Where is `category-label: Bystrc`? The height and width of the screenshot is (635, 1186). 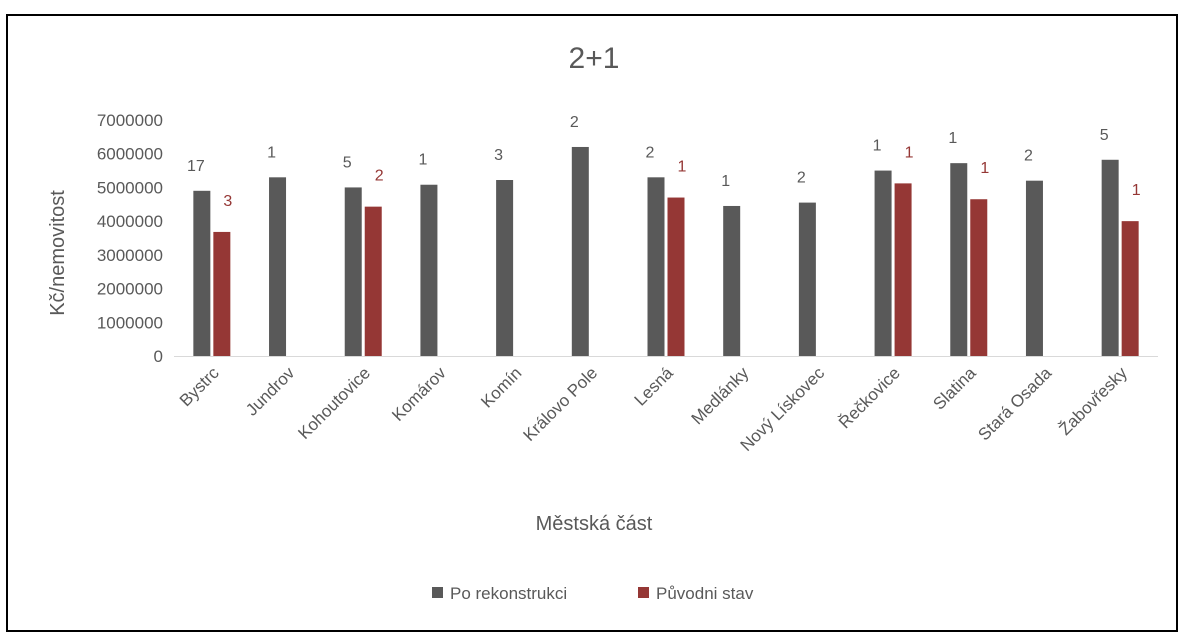
category-label: Bystrc is located at coordinates (199, 386).